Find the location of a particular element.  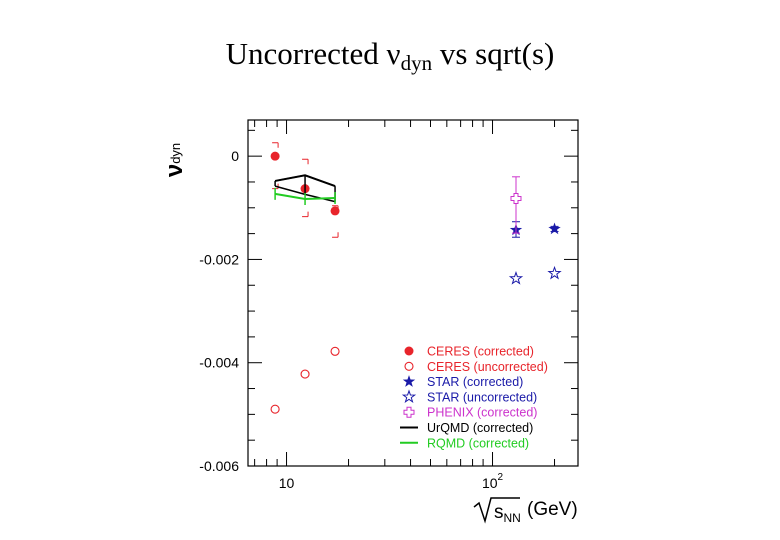

x-tick-label: 102 is located at coordinates (493, 481).